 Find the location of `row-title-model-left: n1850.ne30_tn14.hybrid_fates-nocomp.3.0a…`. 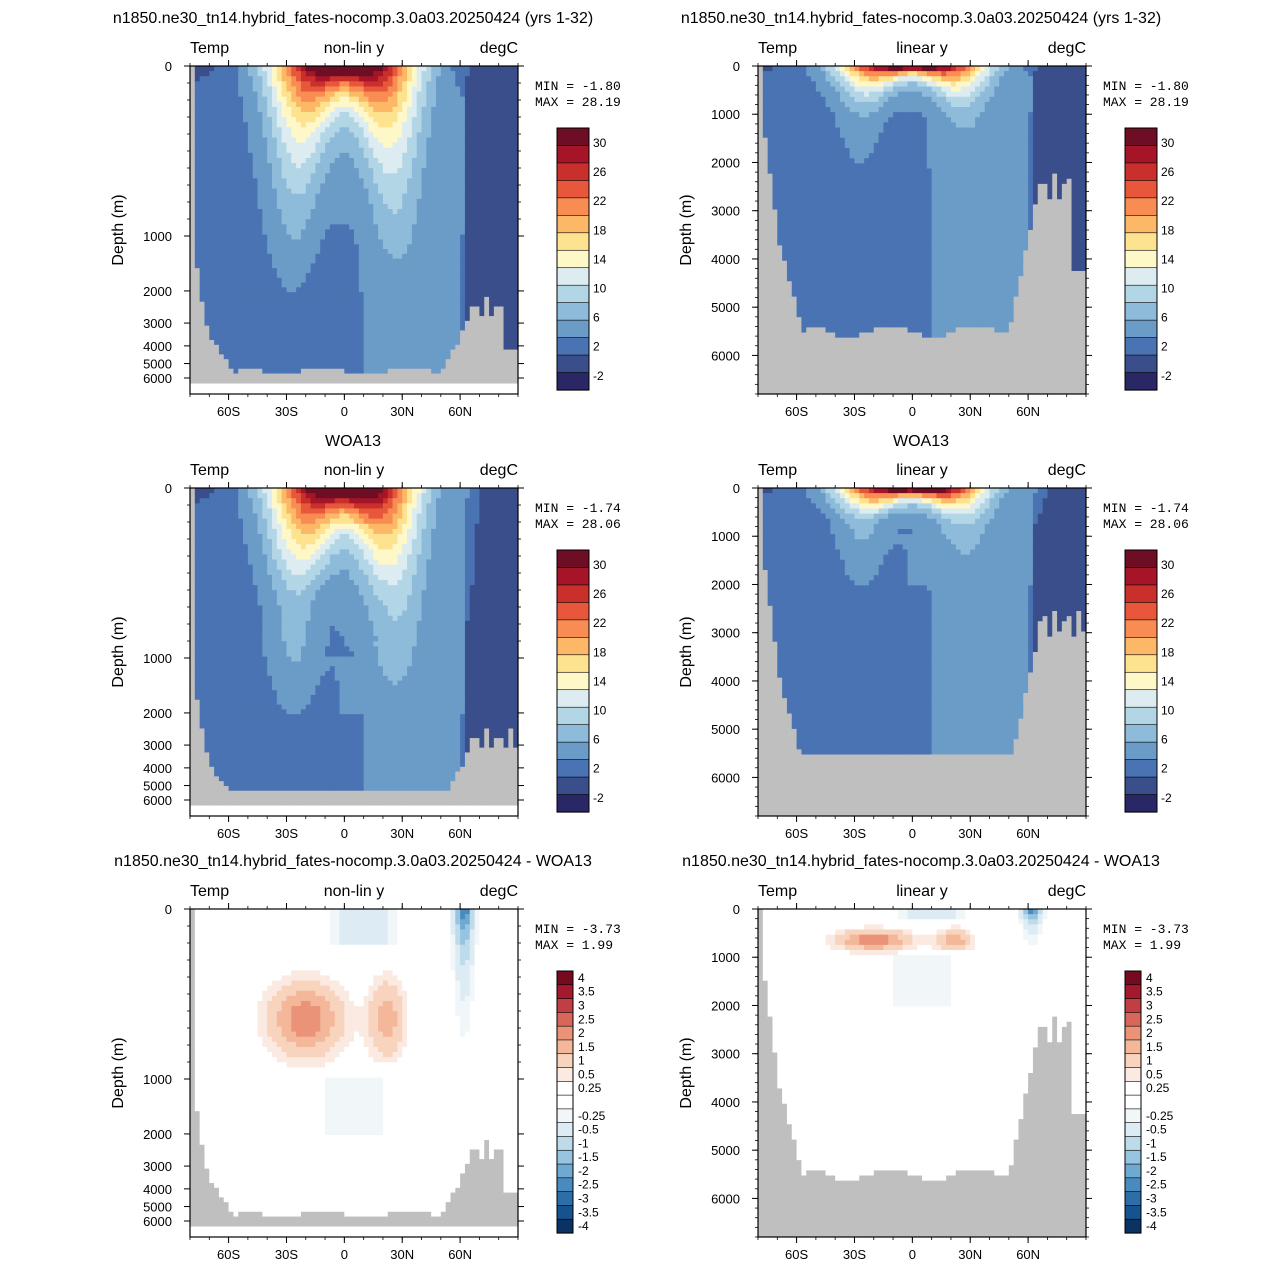

row-title-model-left: n1850.ne30_tn14.hybrid_fates-nocomp.3.0a… is located at coordinates (353, 18).